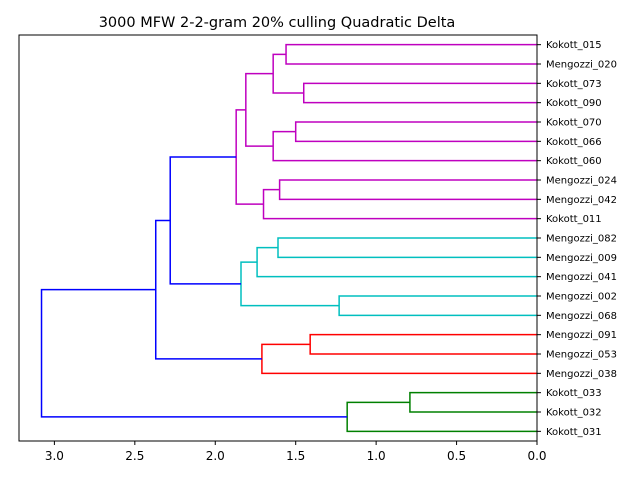 This screenshot has width=640, height=480. What do you see at coordinates (54, 456) in the screenshot?
I see `x-tick-label: 3.0` at bounding box center [54, 456].